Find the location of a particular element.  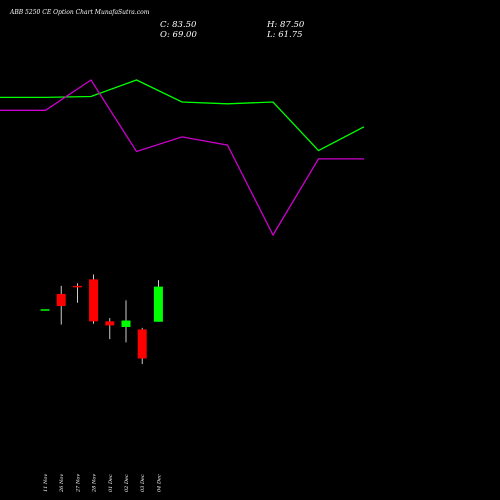

high-value: H: 87.50 is located at coordinates (286, 25).